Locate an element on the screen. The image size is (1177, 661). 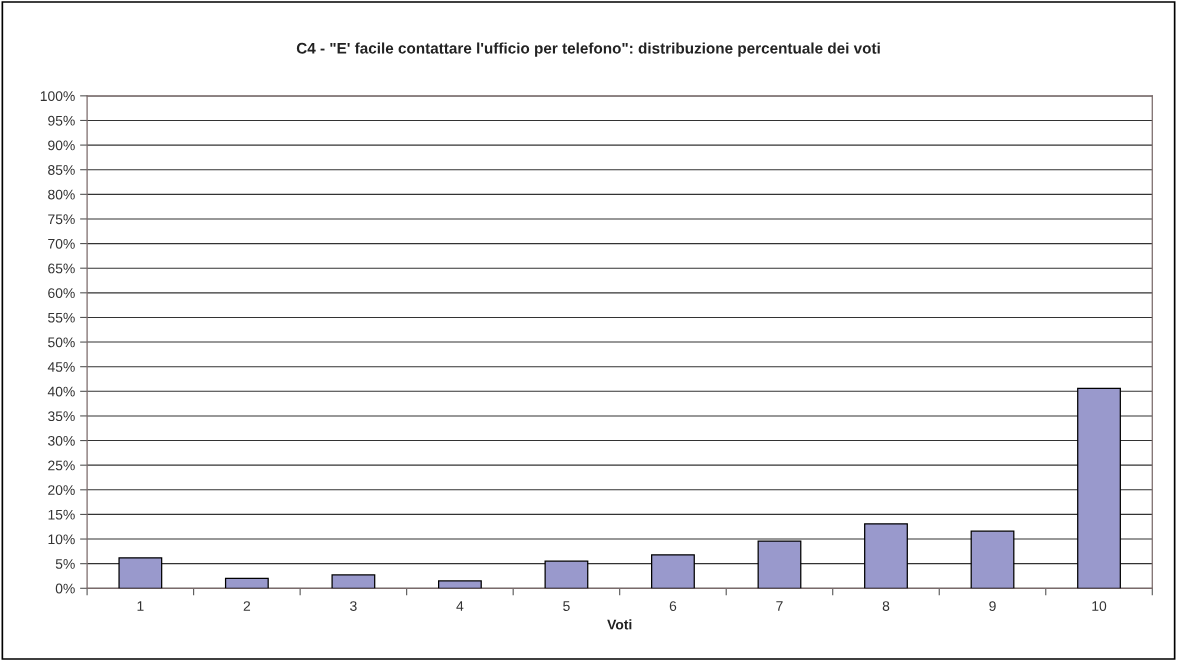
y-tick-label: 90% is located at coordinates (61, 145).